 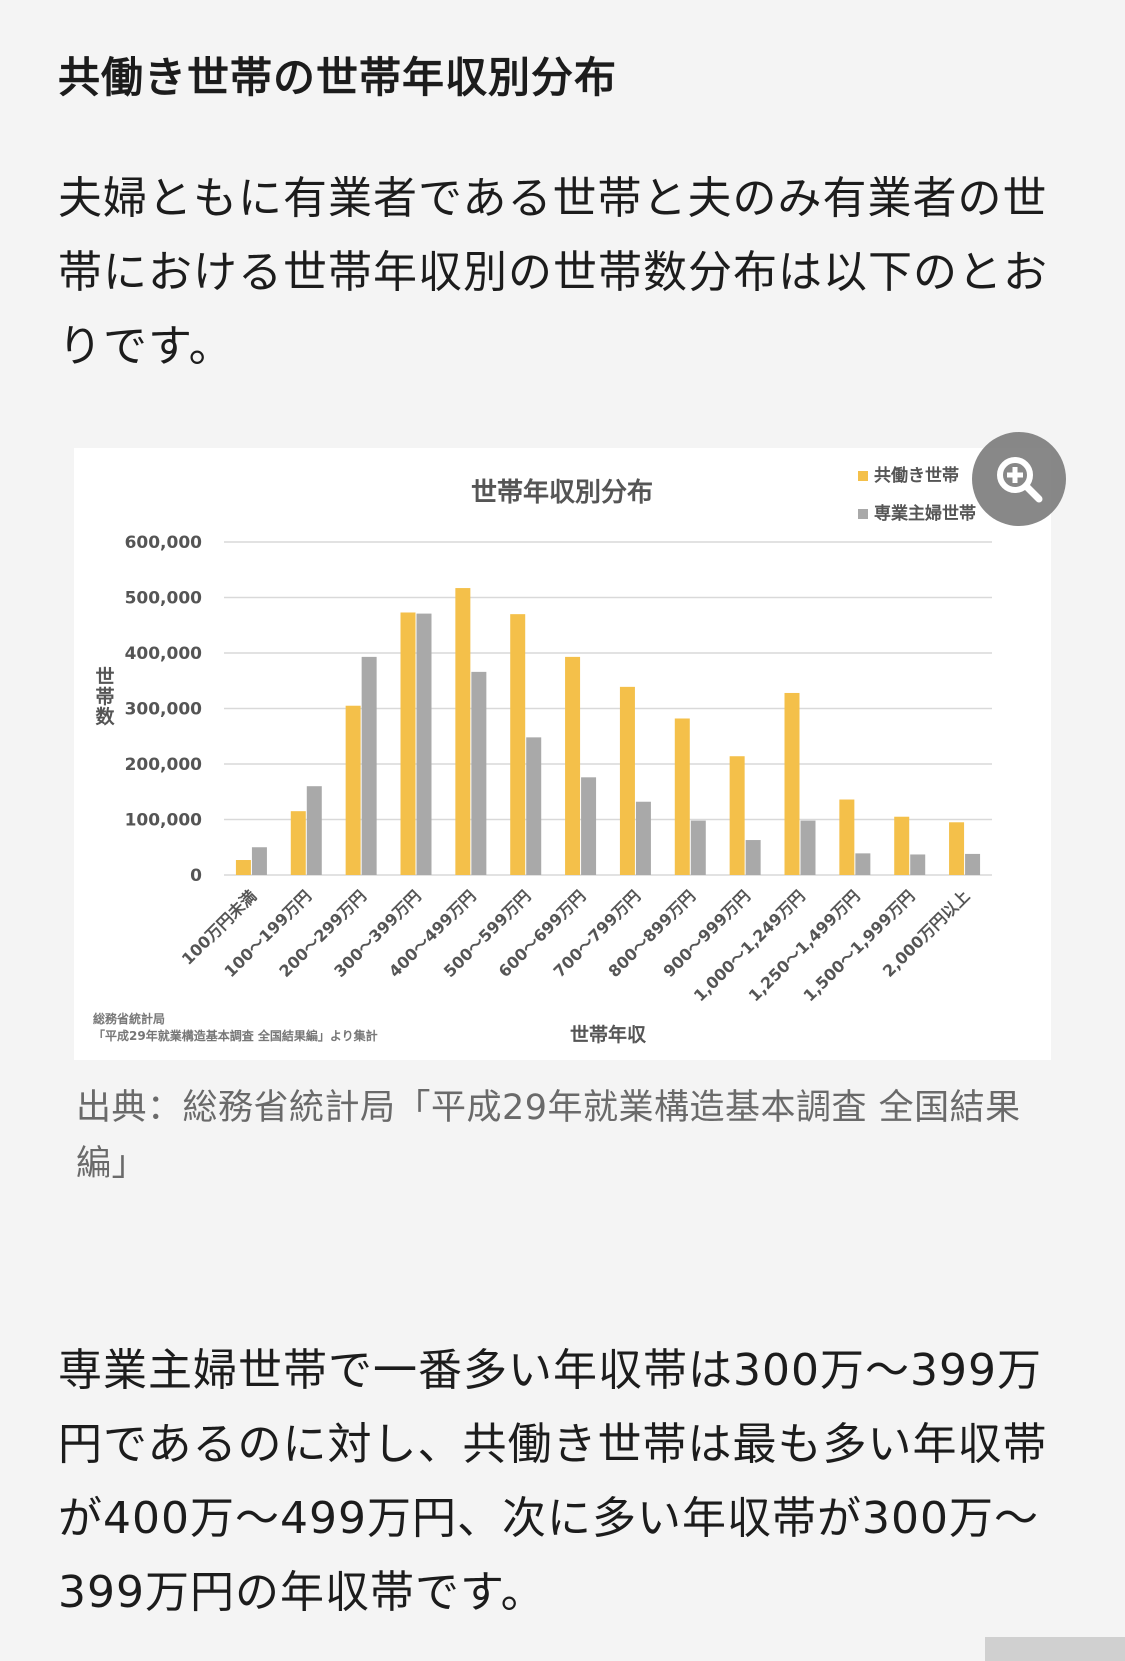 What do you see at coordinates (164, 599) in the screenshot?
I see `y-tick-label: 500,000` at bounding box center [164, 599].